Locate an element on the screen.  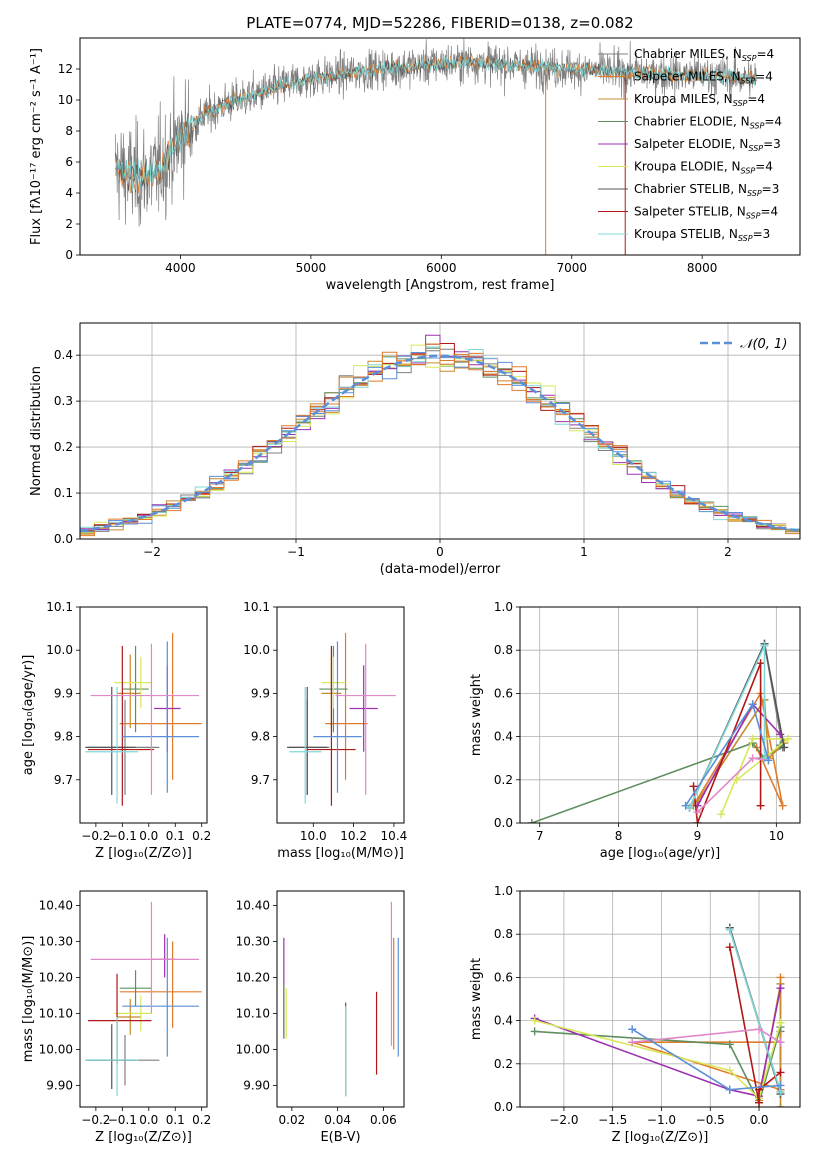
y-tick-label: 10.0 is located at coordinates (59, 650).